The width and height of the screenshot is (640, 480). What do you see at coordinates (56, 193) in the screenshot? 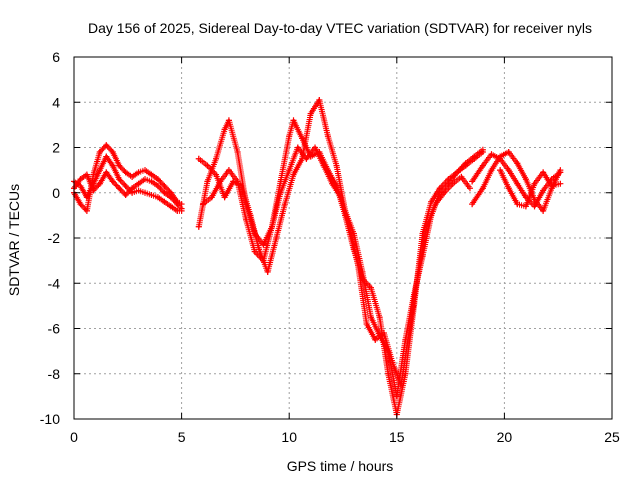
I see `y-tick-label: 0` at bounding box center [56, 193].